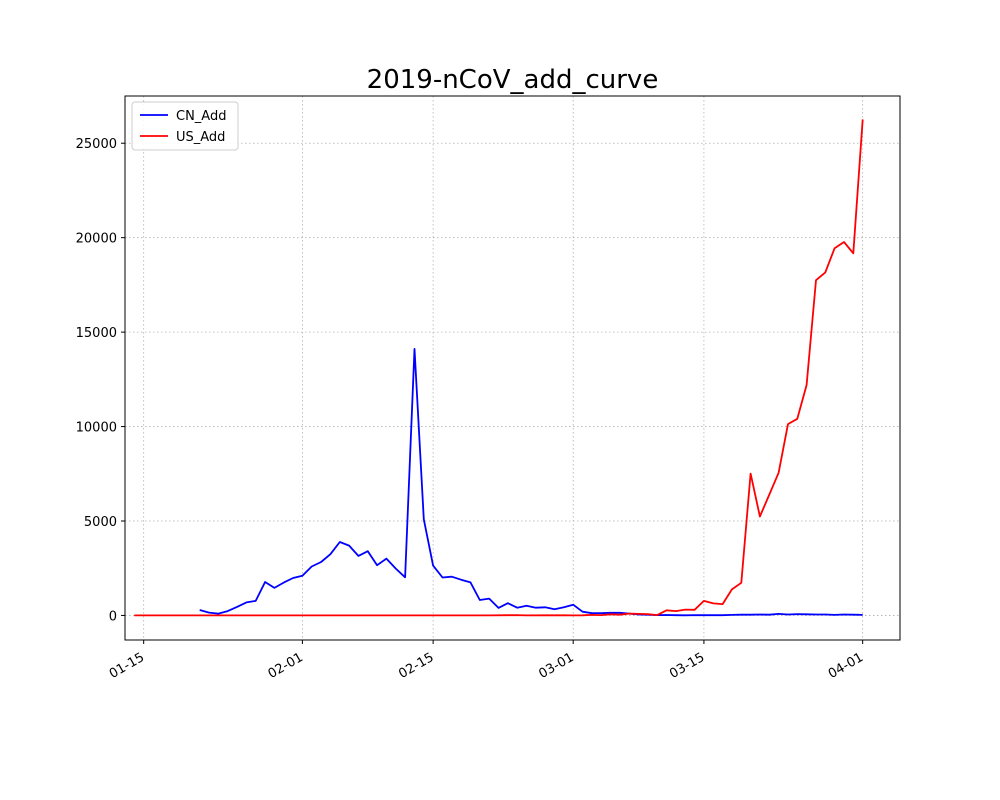 This screenshot has height=800, width=1000. What do you see at coordinates (200, 137) in the screenshot?
I see `legend-label: US_Add` at bounding box center [200, 137].